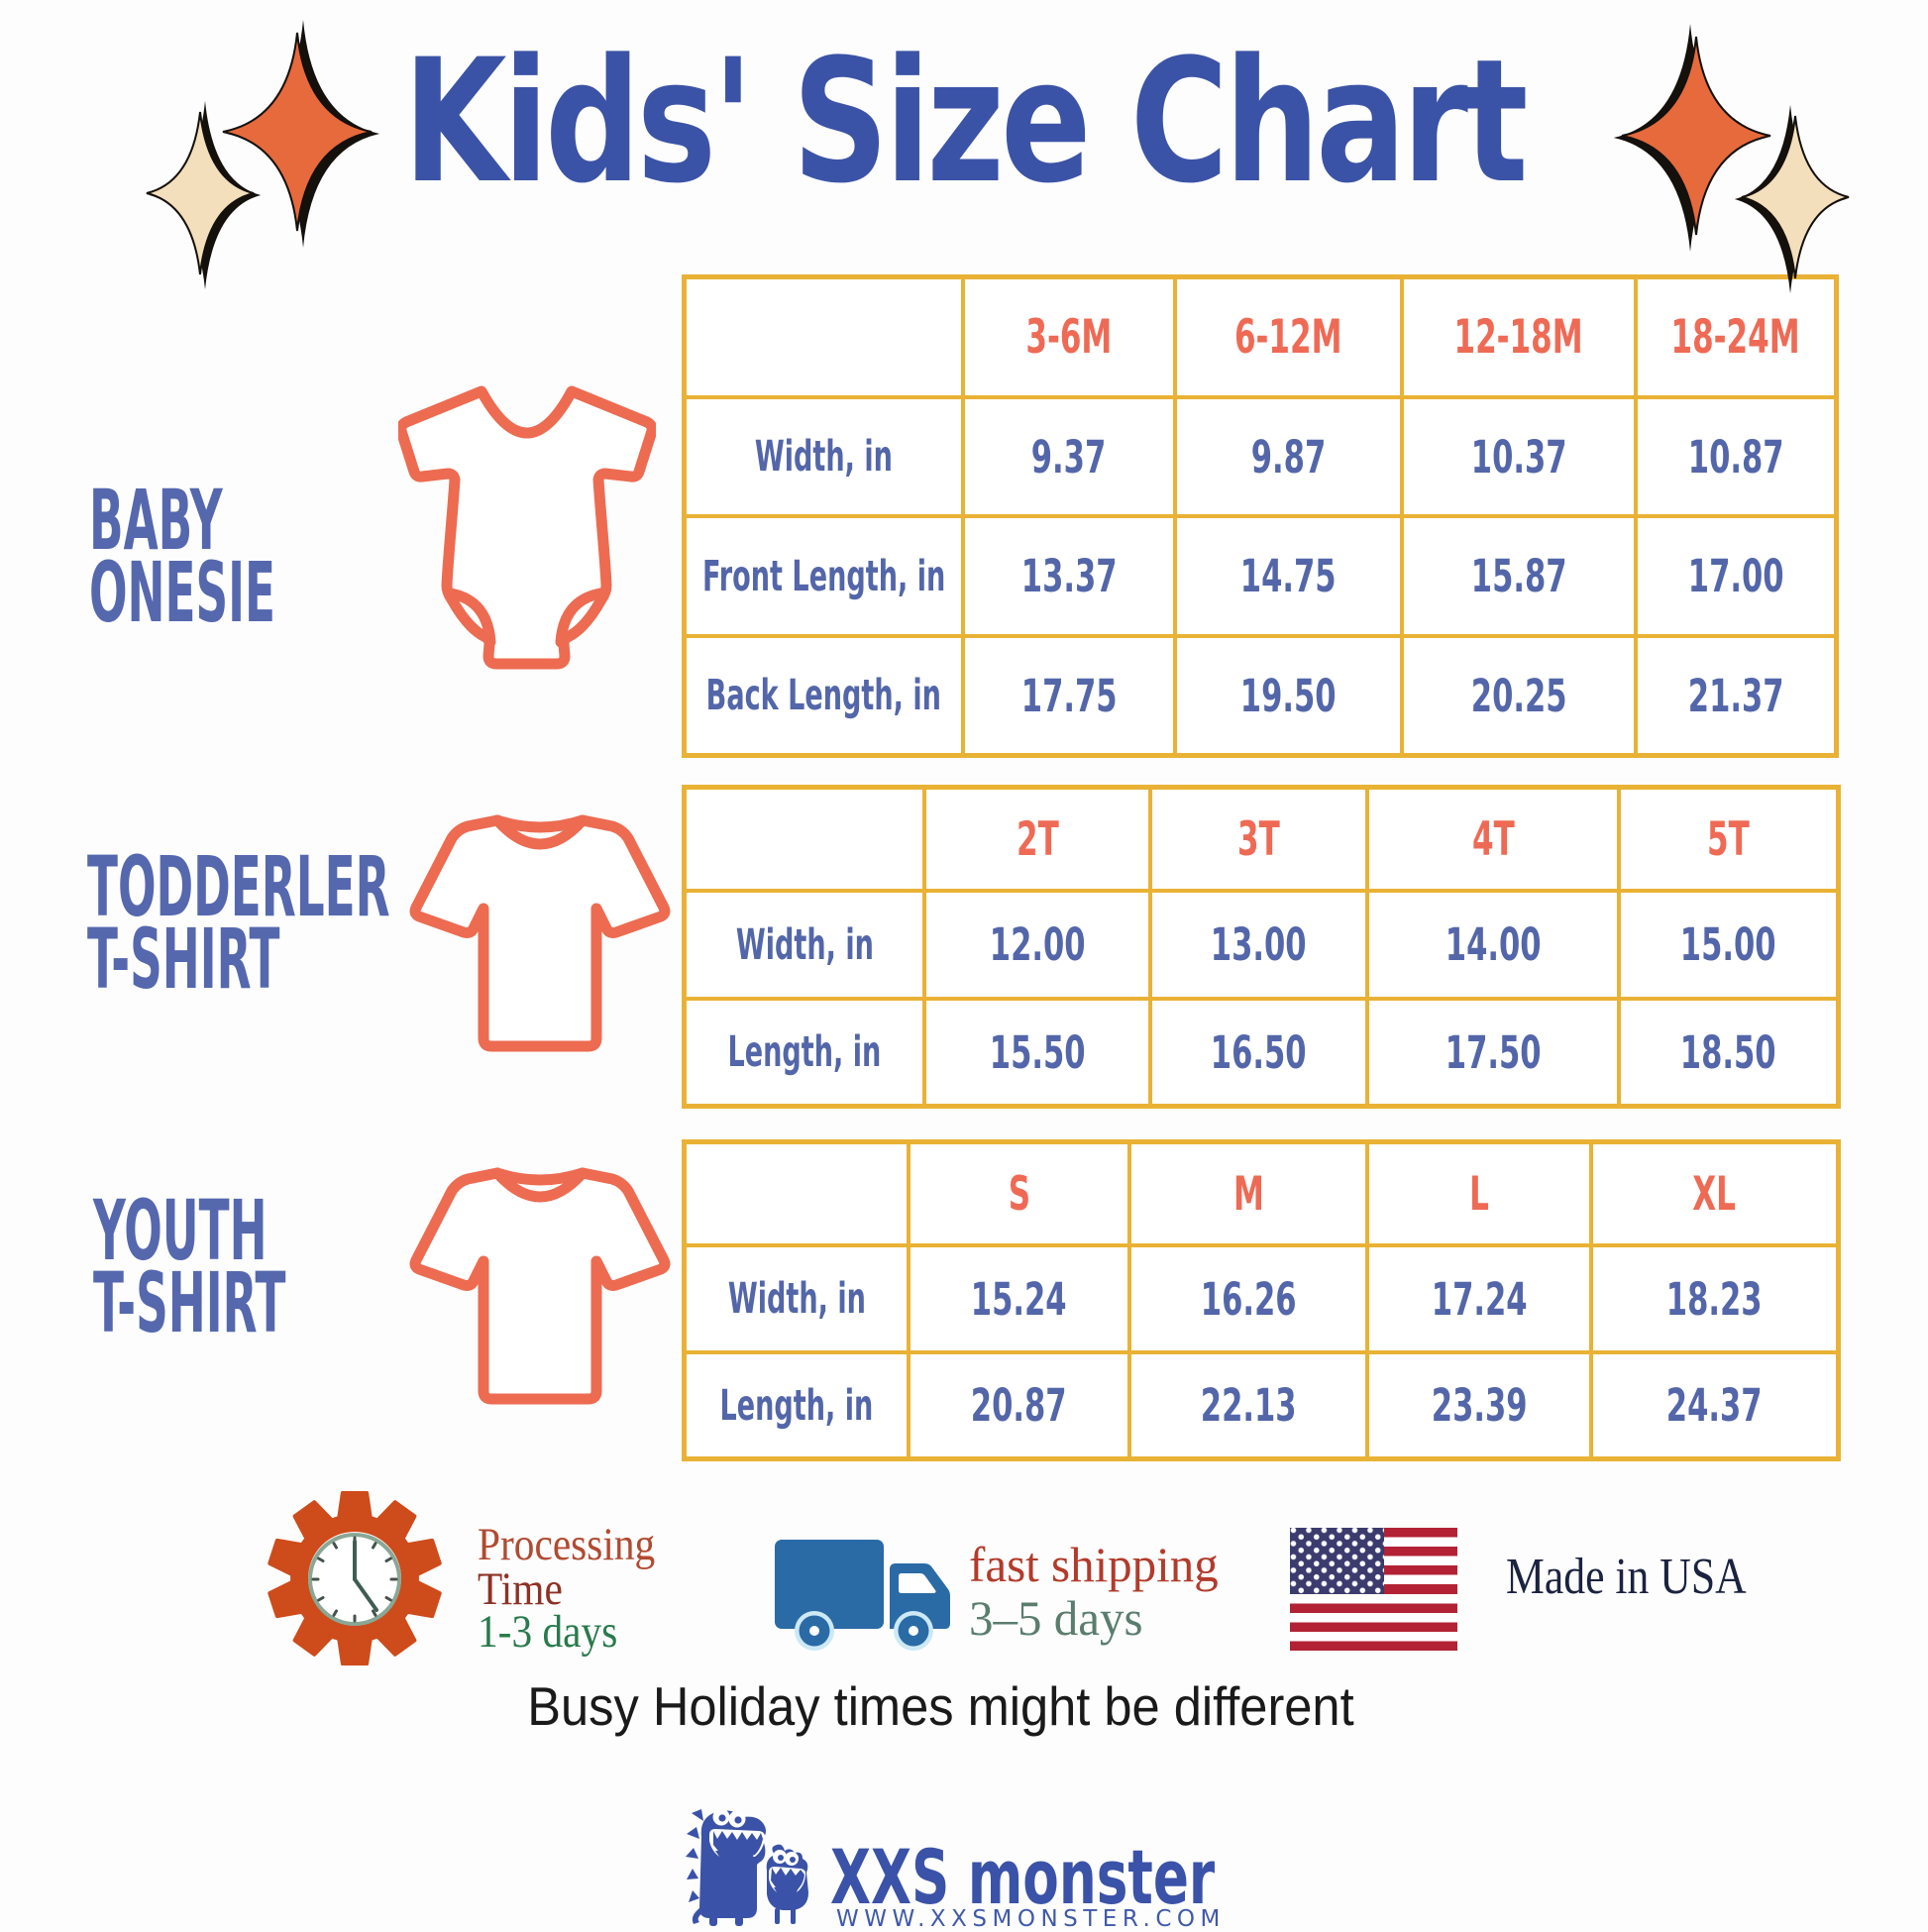 Image resolution: width=1928 pixels, height=1932 pixels. What do you see at coordinates (540, 1286) in the screenshot?
I see `youth-tshirt-icon` at bounding box center [540, 1286].